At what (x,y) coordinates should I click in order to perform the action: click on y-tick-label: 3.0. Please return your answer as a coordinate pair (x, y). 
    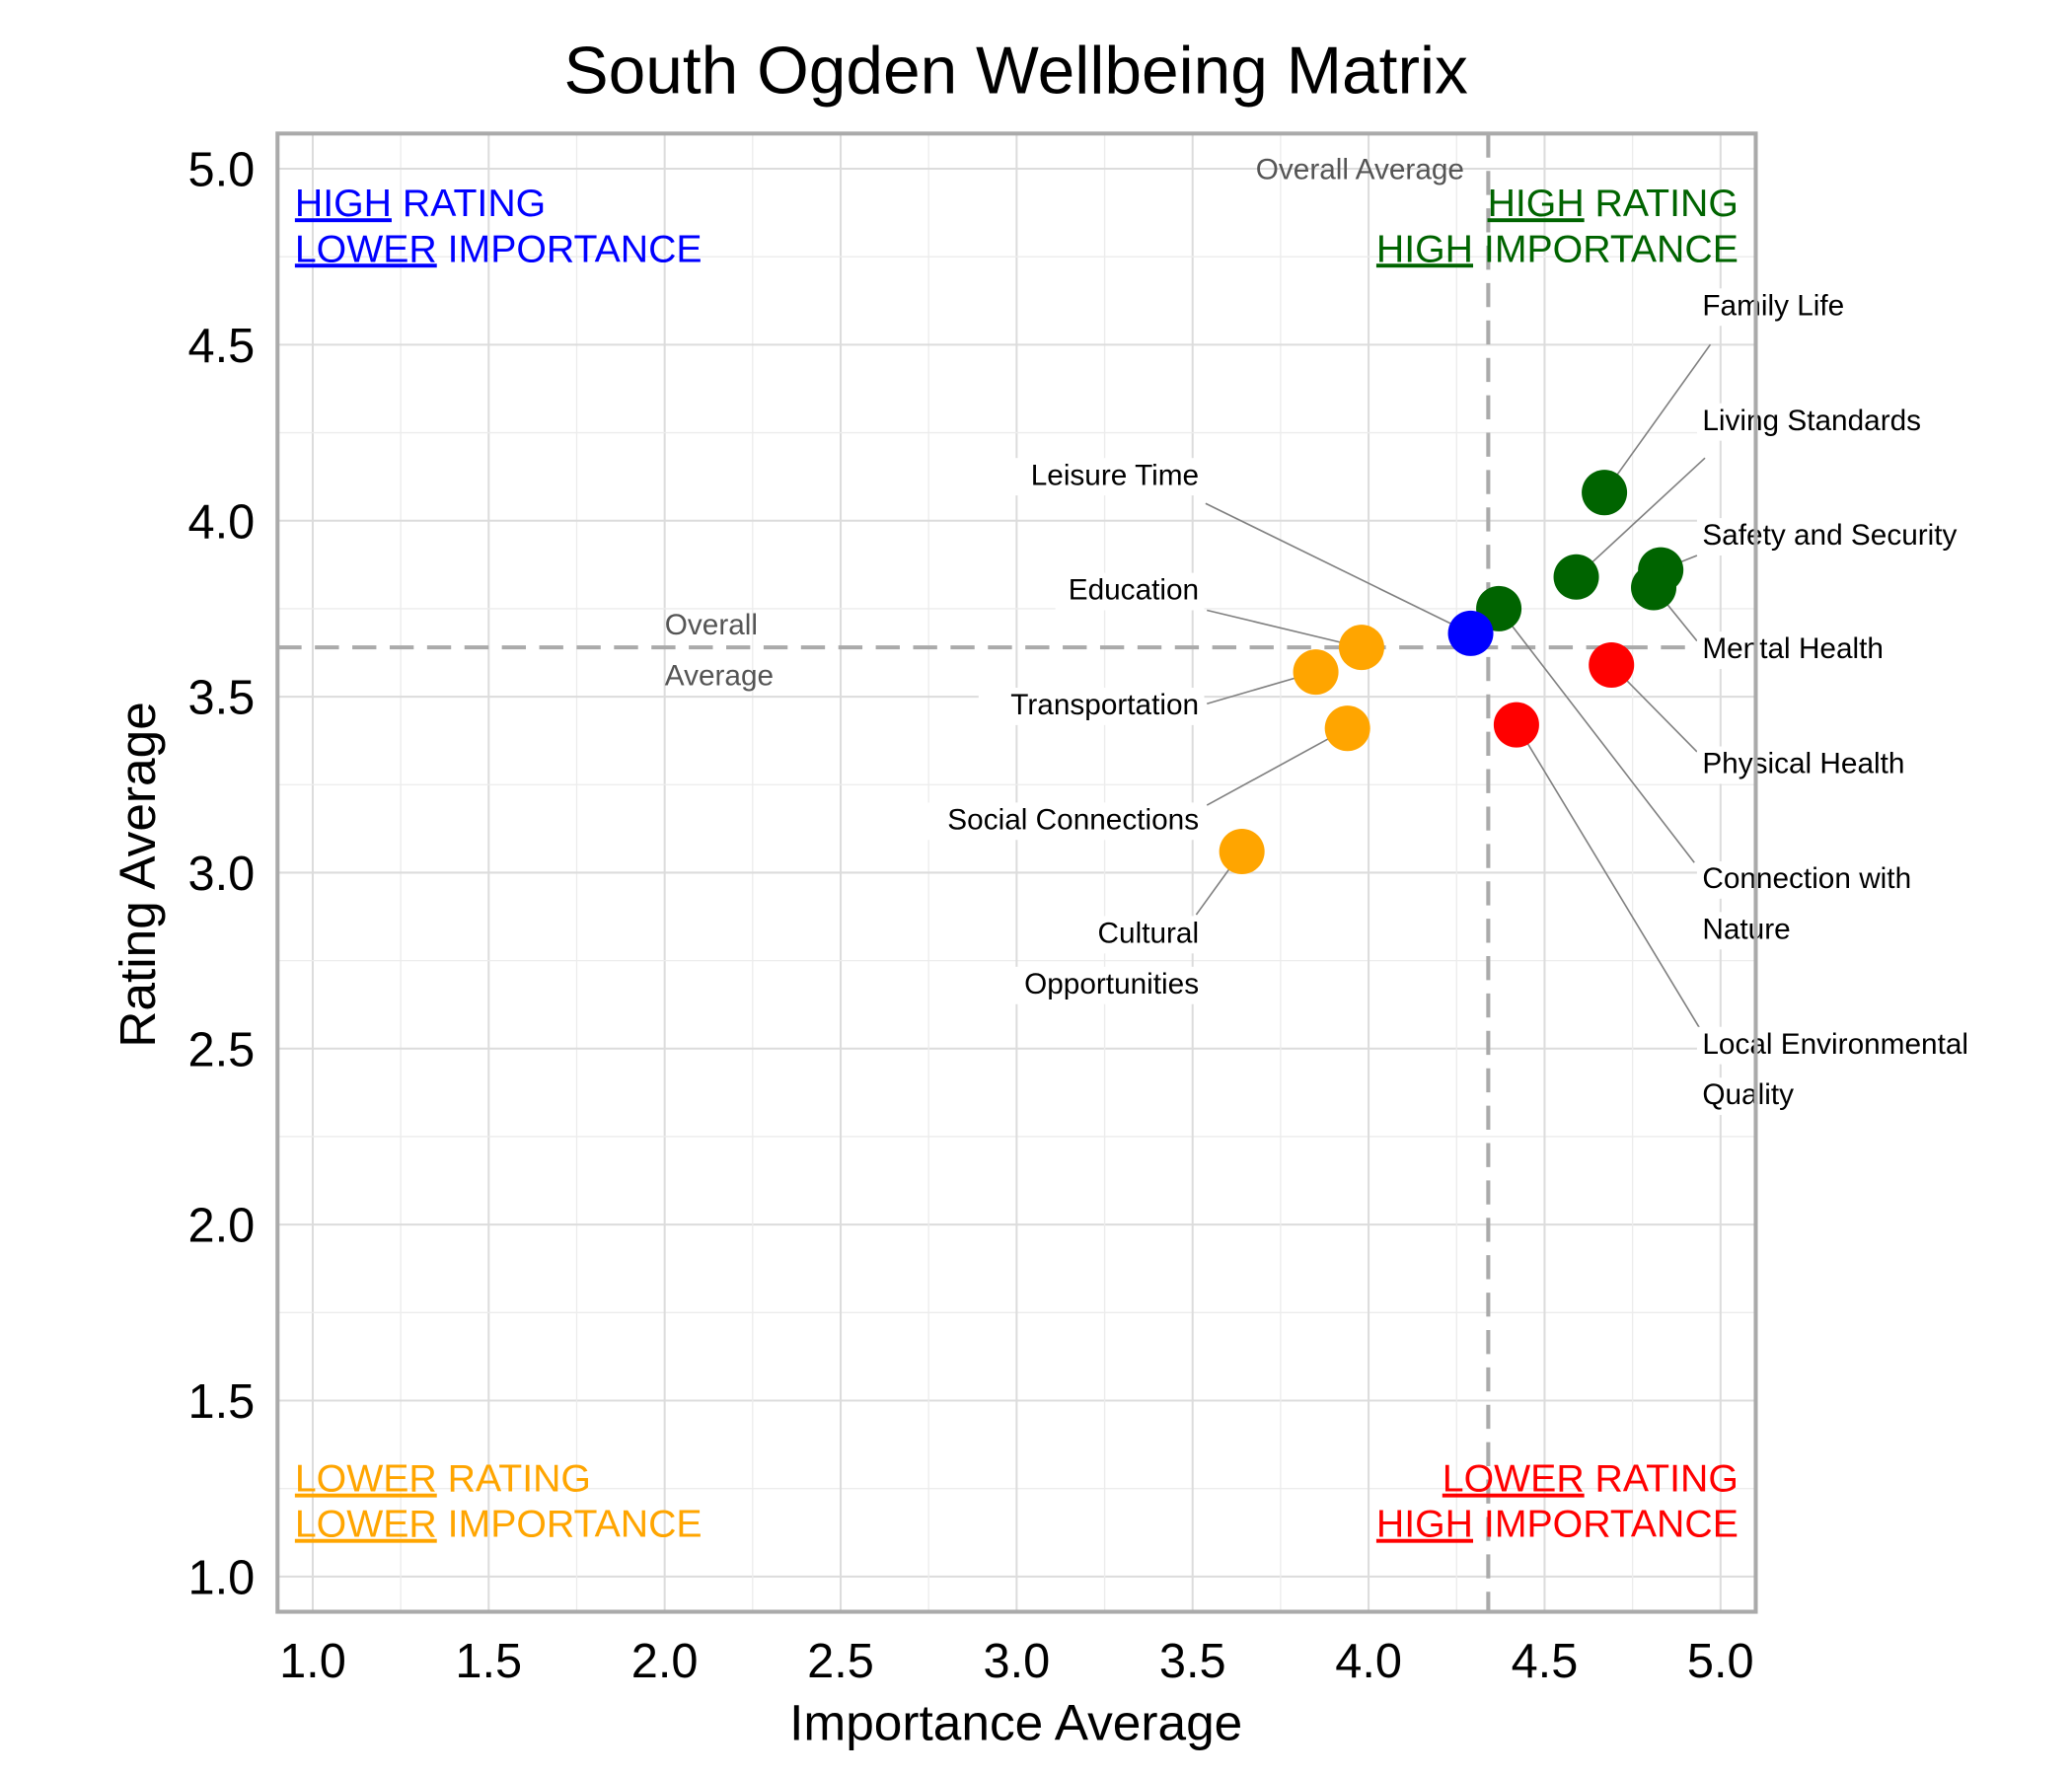
    Looking at the image, I should click on (222, 875).